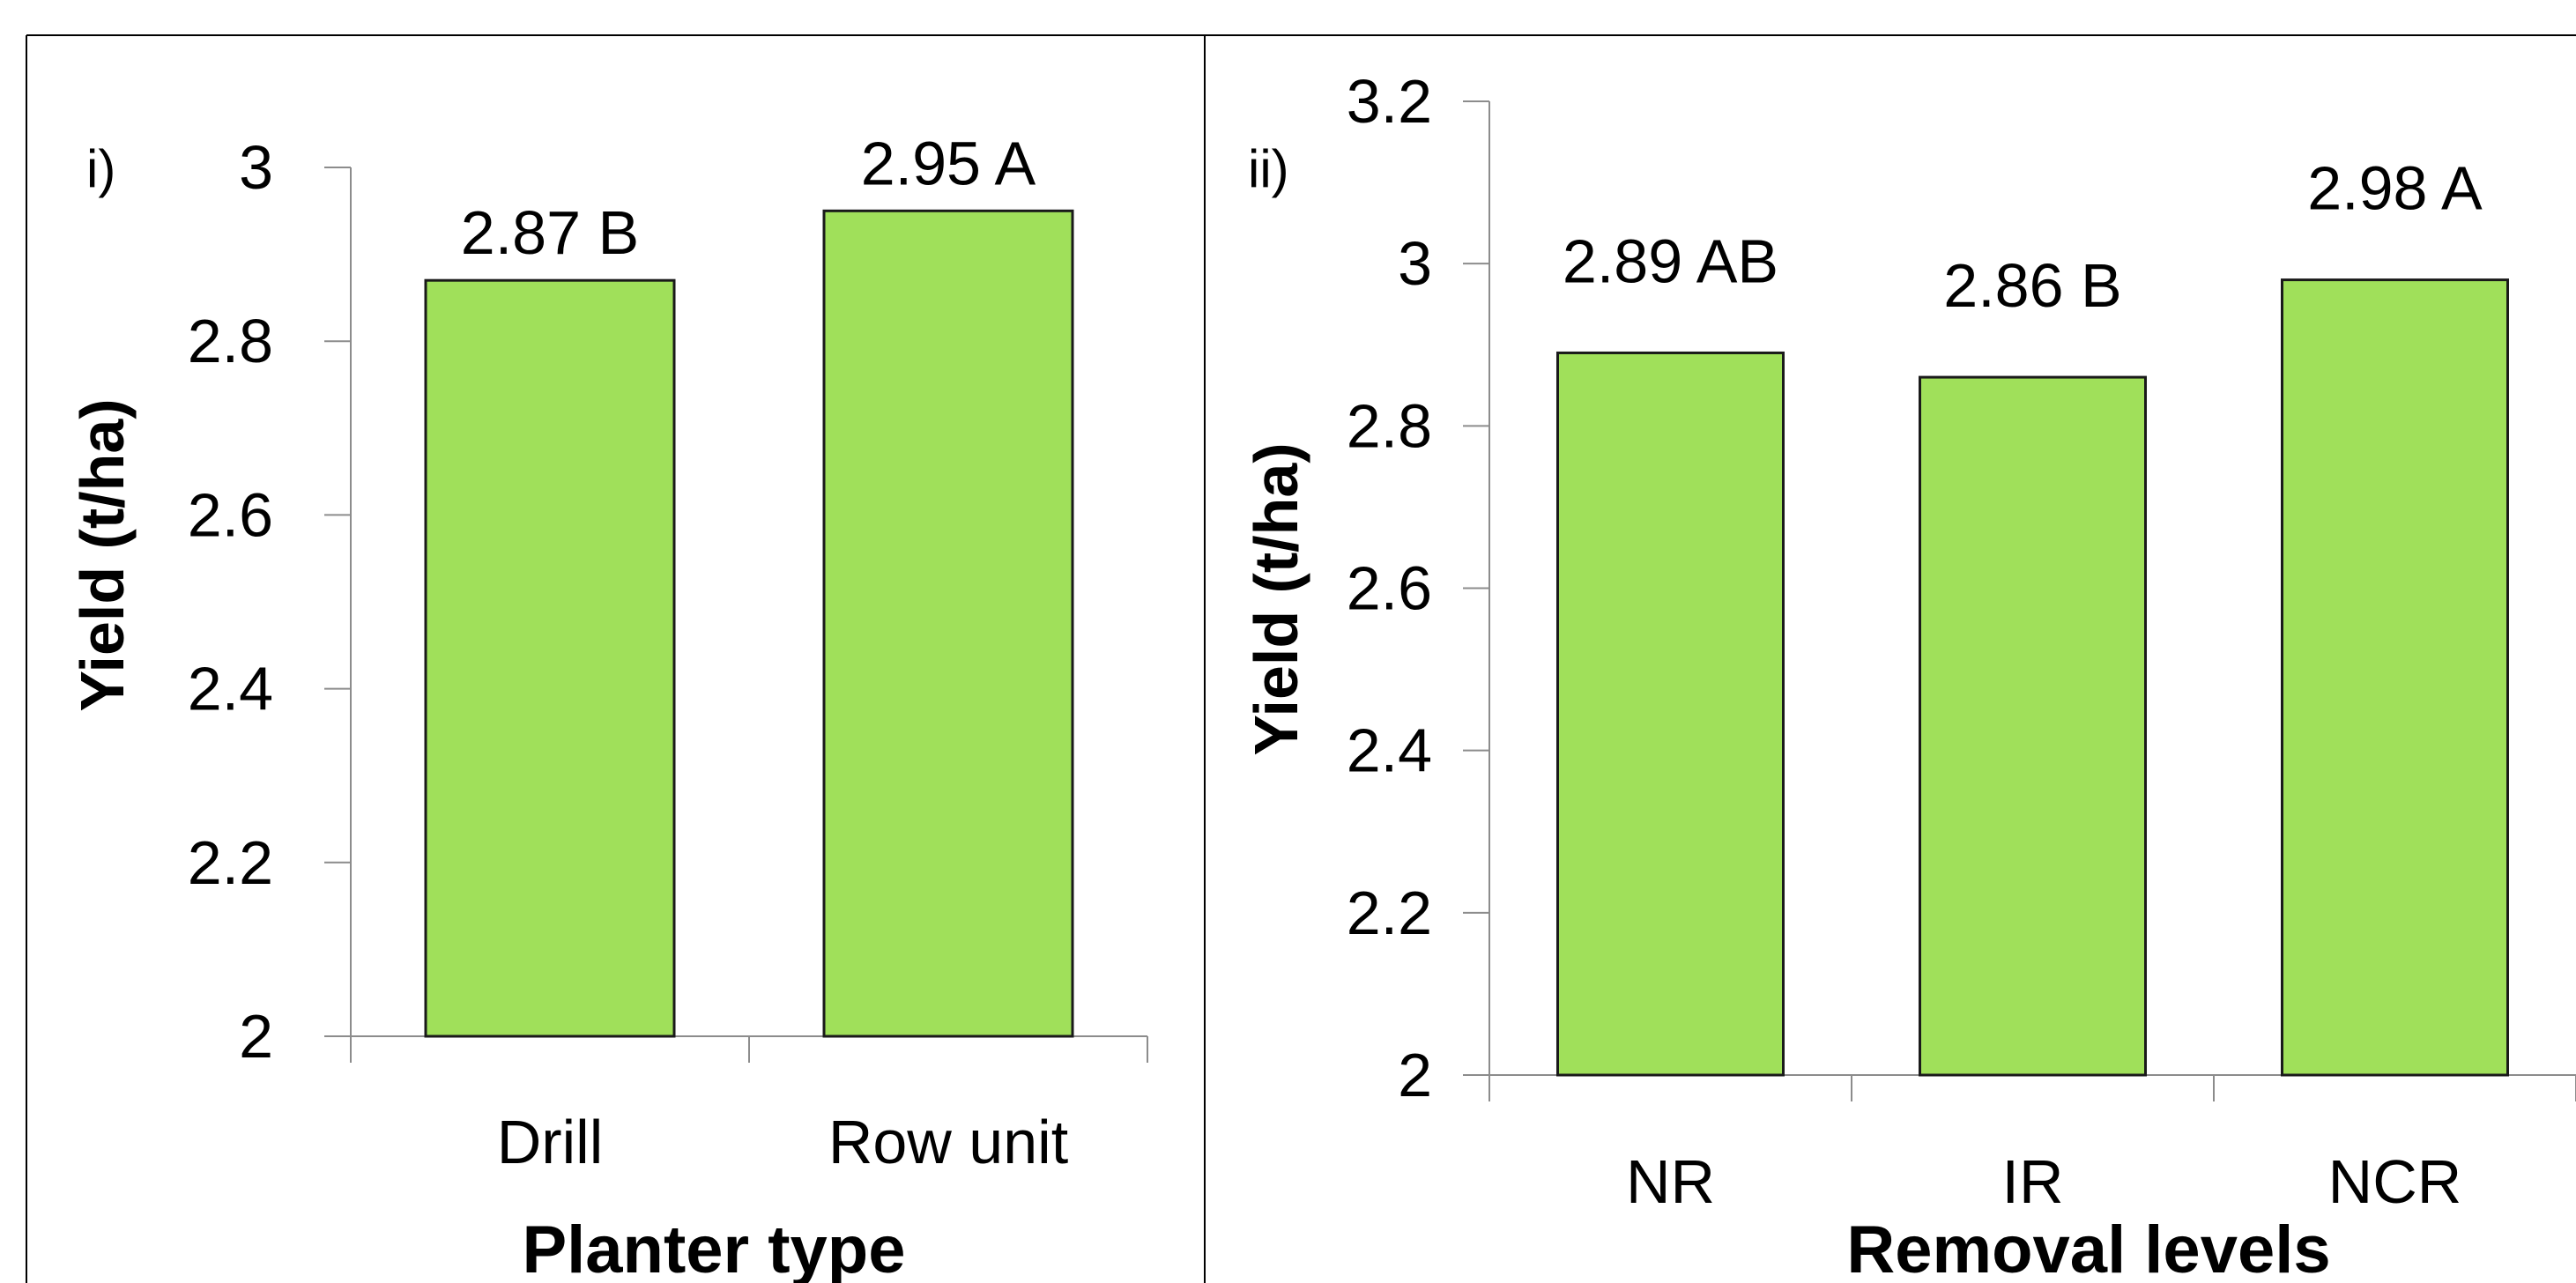 This screenshot has height=1283, width=2576. I want to click on bar-row-unit, so click(948, 623).